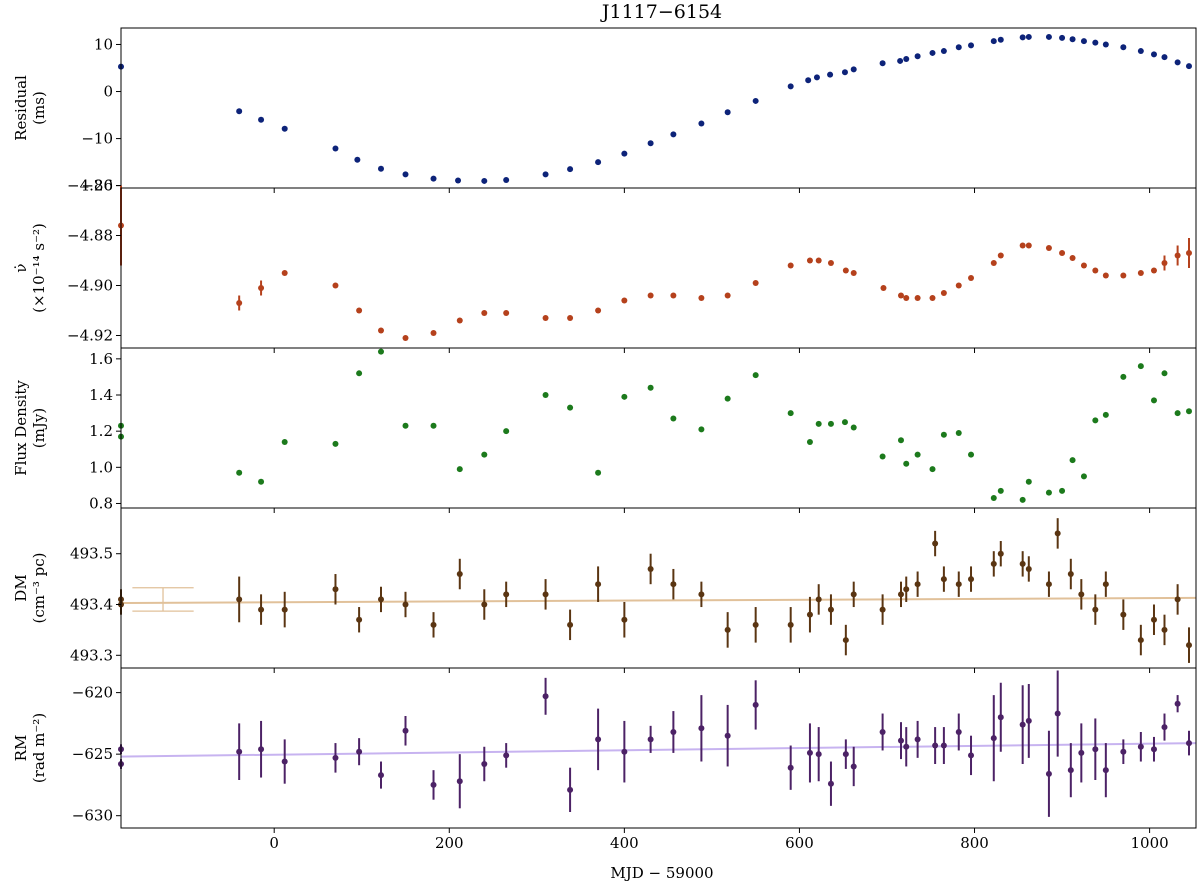  Describe the element at coordinates (101, 395) in the screenshot. I see `y-tick-label: 1.4` at that location.